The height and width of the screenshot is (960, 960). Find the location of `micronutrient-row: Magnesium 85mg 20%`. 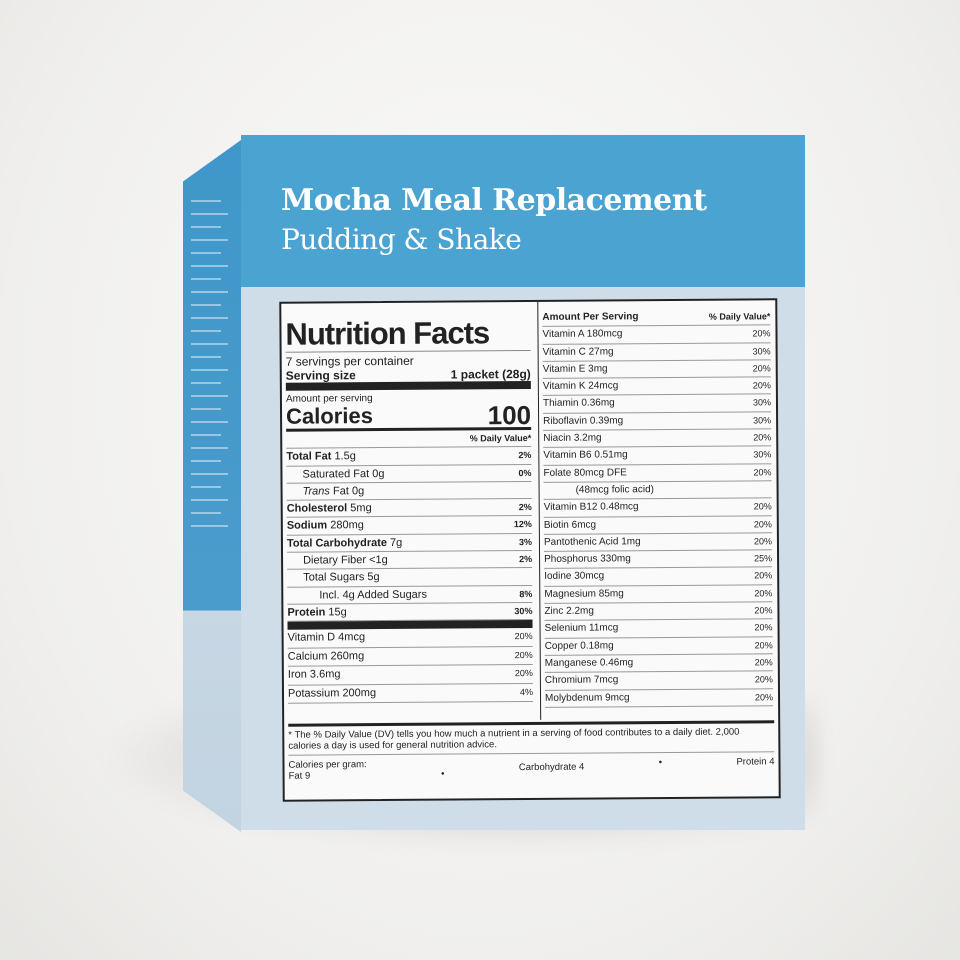

micronutrient-row: Magnesium 85mg 20% is located at coordinates (658, 594).